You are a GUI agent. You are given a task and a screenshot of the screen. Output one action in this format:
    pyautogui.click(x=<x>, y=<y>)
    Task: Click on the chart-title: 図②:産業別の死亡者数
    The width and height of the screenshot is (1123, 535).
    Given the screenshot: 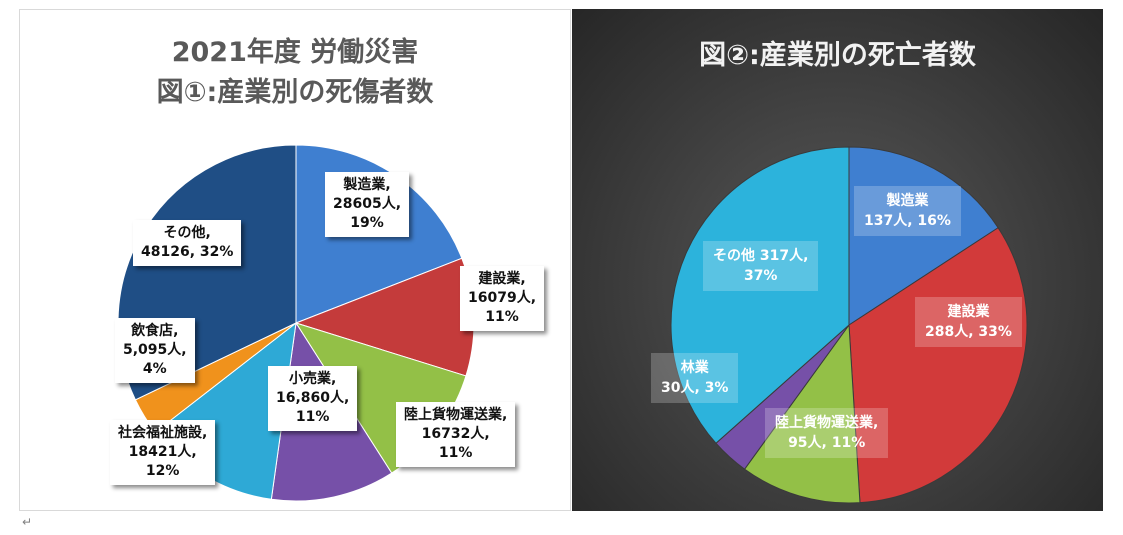 What is the action you would take?
    pyautogui.click(x=837, y=55)
    